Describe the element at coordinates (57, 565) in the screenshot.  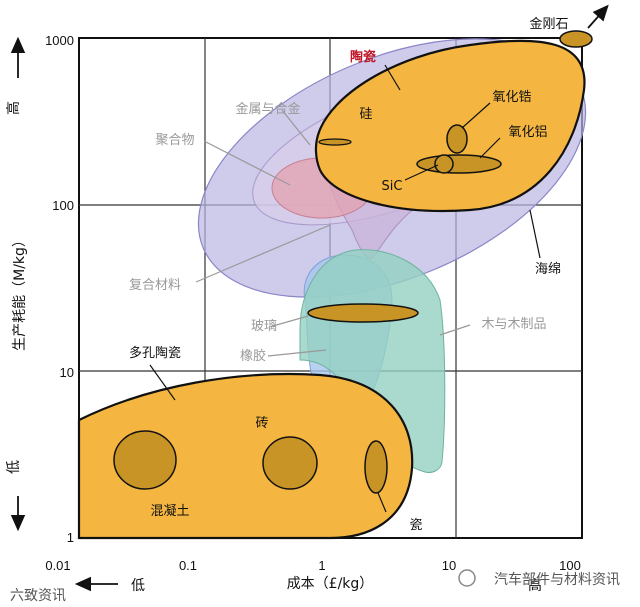
I see `x-tick-0.01: 0.01` at that location.